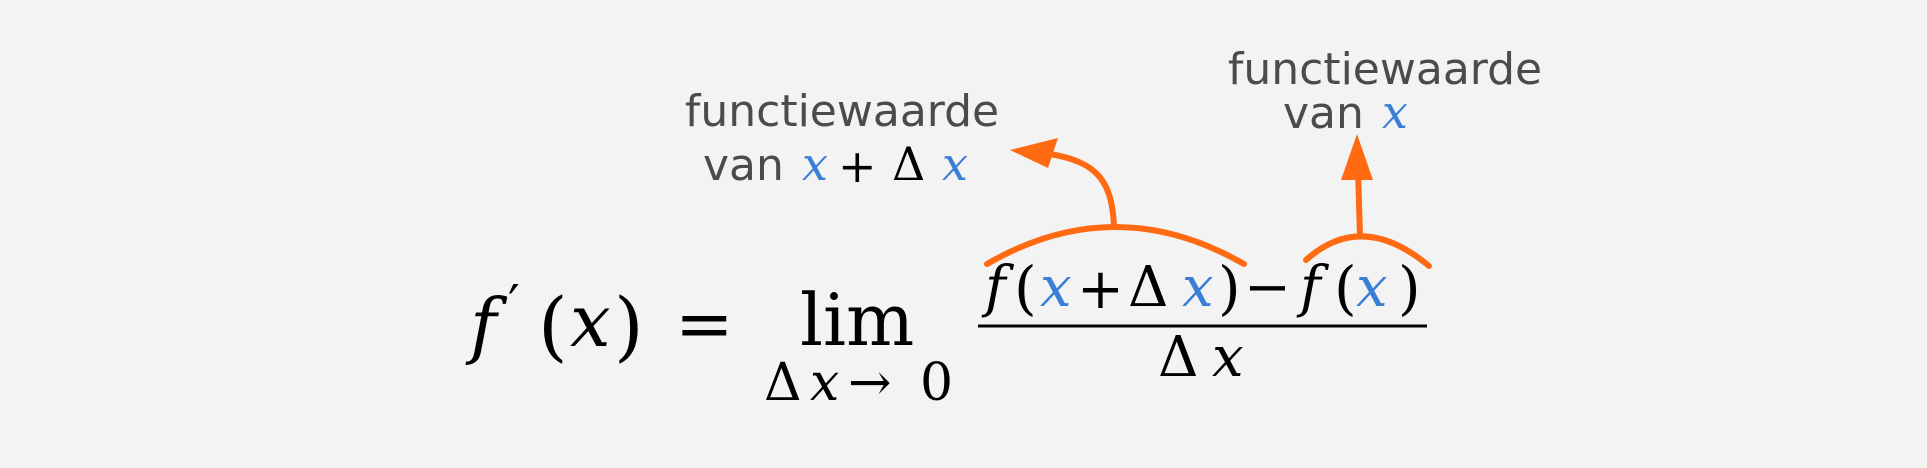 The image size is (1927, 468). What do you see at coordinates (1228, 357) in the screenshot?
I see `den-x: x` at bounding box center [1228, 357].